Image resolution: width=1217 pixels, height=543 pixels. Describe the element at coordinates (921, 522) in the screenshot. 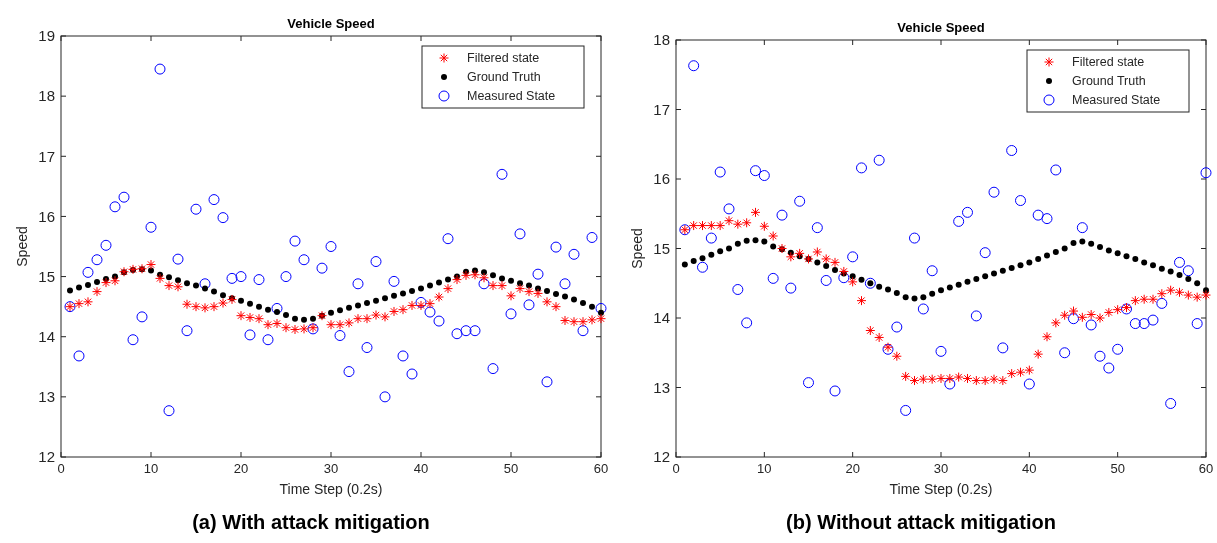

I see `text: (b) Without attack mitigation` at that location.